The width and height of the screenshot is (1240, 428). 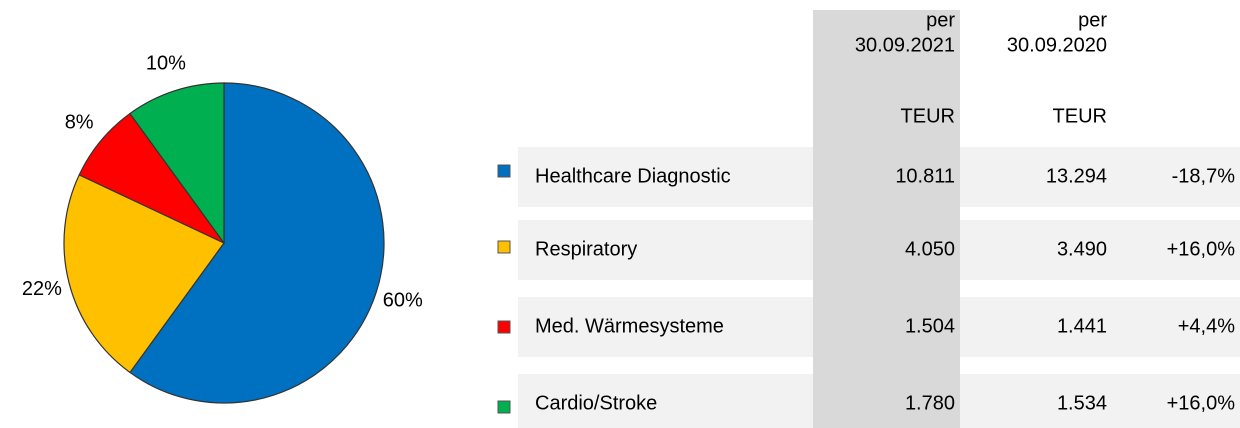 I want to click on highlight-column, so click(x=886, y=219).